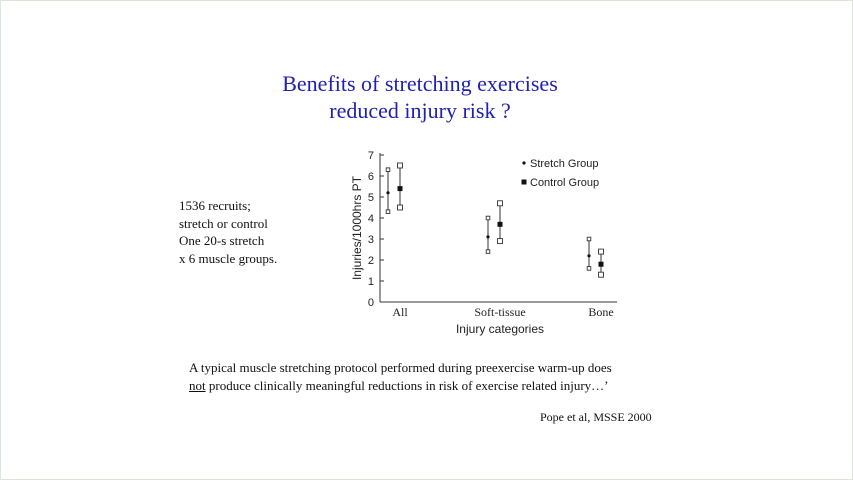  Describe the element at coordinates (357, 227) in the screenshot. I see `y-axis-label: Injuries/1000hrs PT` at that location.